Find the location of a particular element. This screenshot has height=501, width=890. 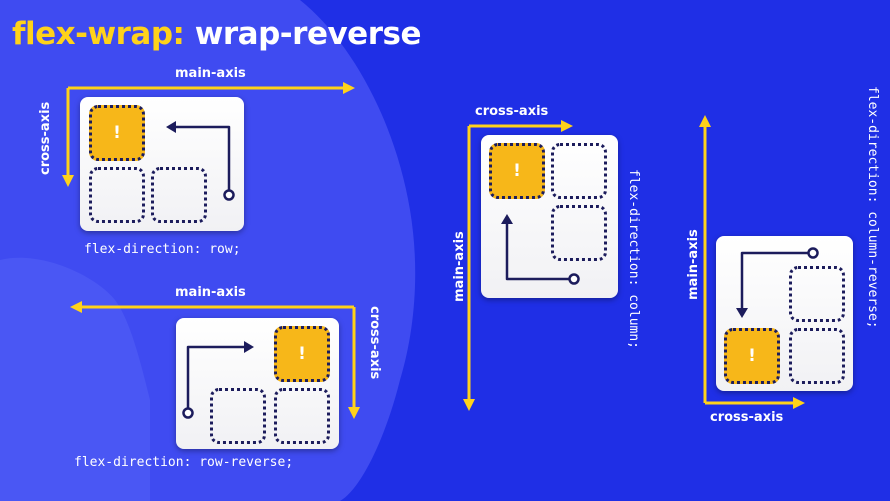

flex-container-row: ! is located at coordinates (162, 164).